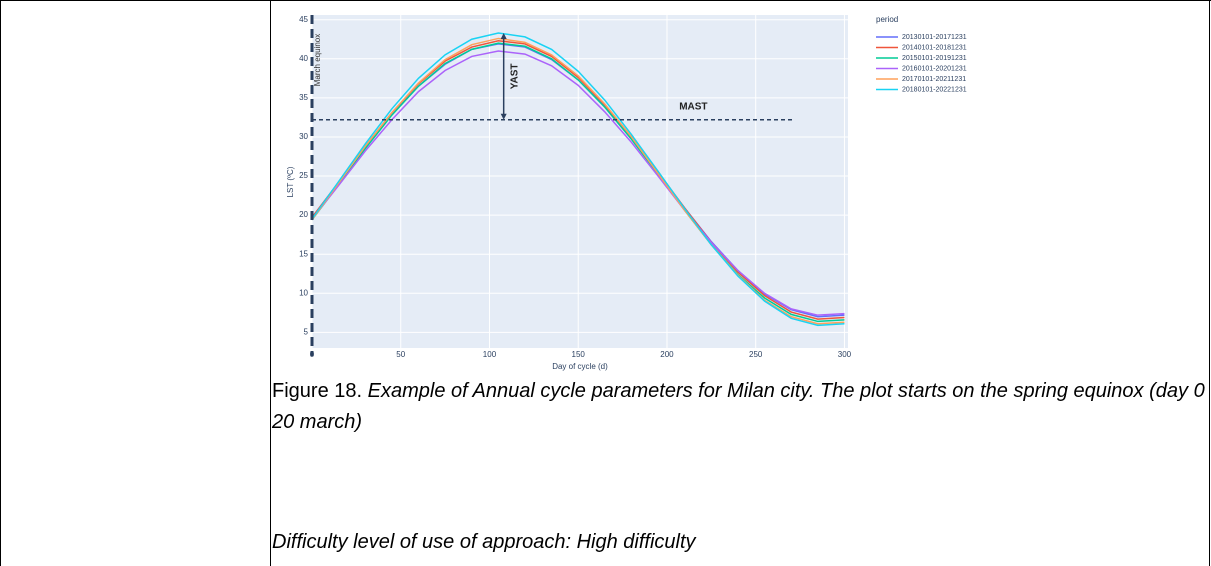 This screenshot has height=566, width=1211. Describe the element at coordinates (934, 37) in the screenshot. I see `legend-label: 20130101-20171231` at that location.